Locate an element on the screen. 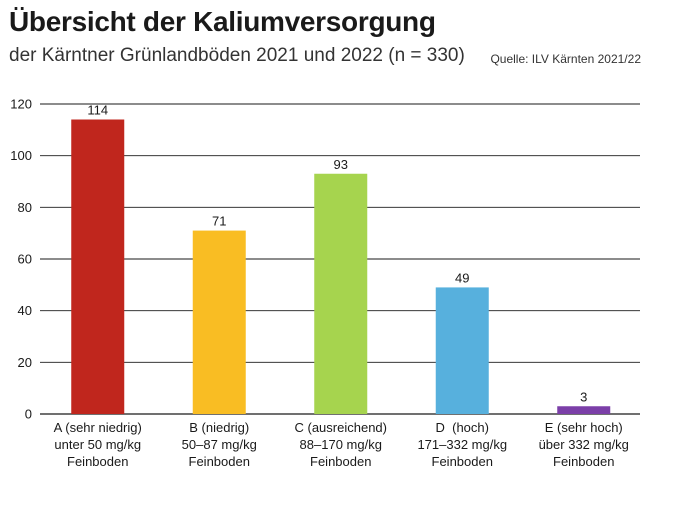 This screenshot has height=510, width=676. y-tick-label: 60 is located at coordinates (25, 259).